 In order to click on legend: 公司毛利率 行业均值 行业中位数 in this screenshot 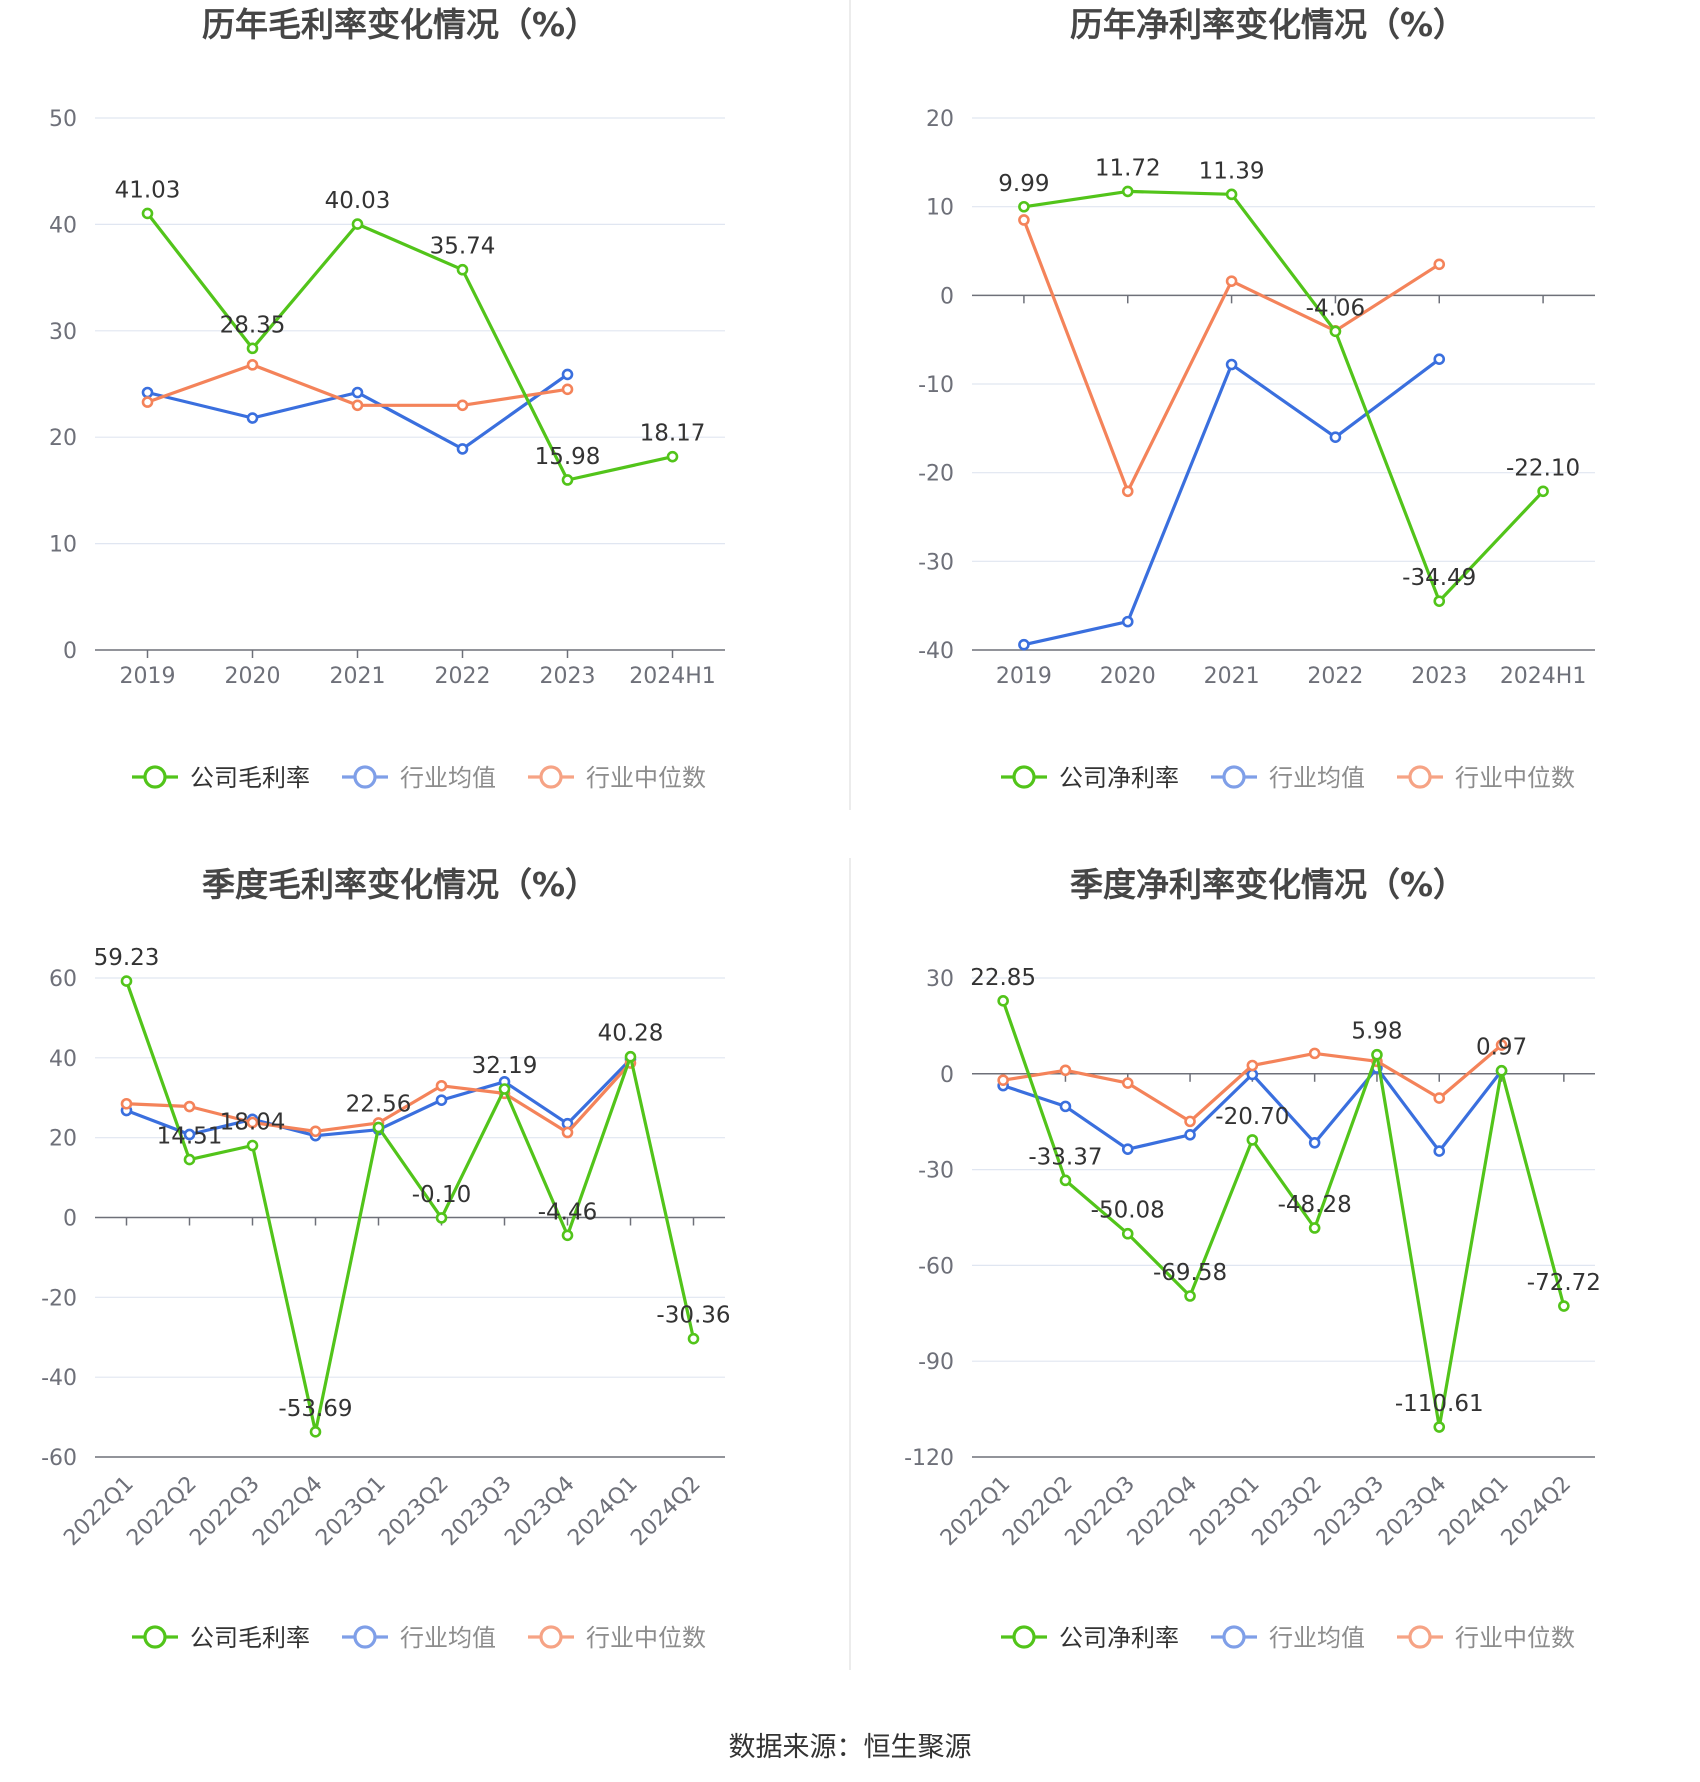, I will do `click(419, 1638)`.